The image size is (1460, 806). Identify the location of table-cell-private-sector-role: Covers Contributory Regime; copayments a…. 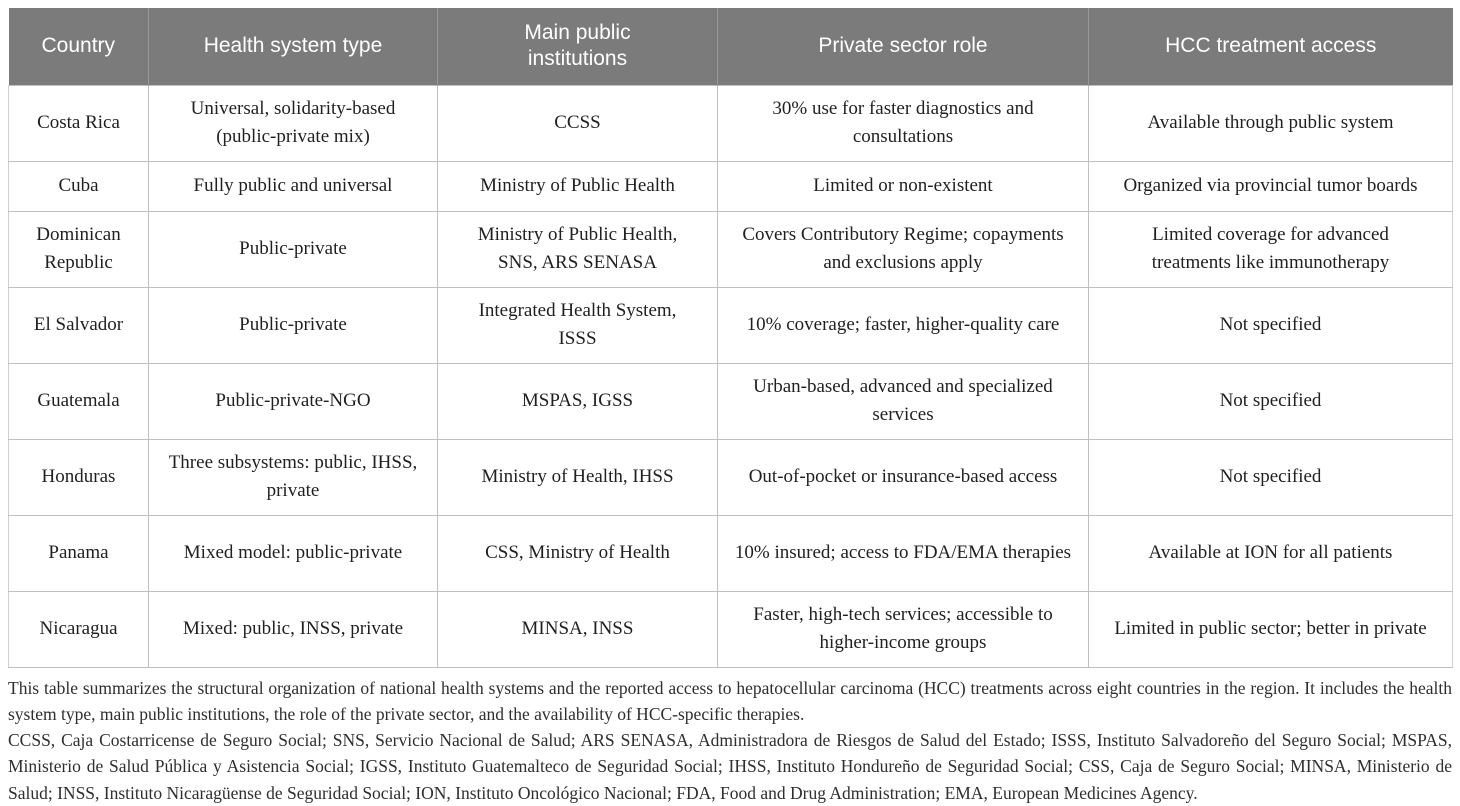
(903, 249).